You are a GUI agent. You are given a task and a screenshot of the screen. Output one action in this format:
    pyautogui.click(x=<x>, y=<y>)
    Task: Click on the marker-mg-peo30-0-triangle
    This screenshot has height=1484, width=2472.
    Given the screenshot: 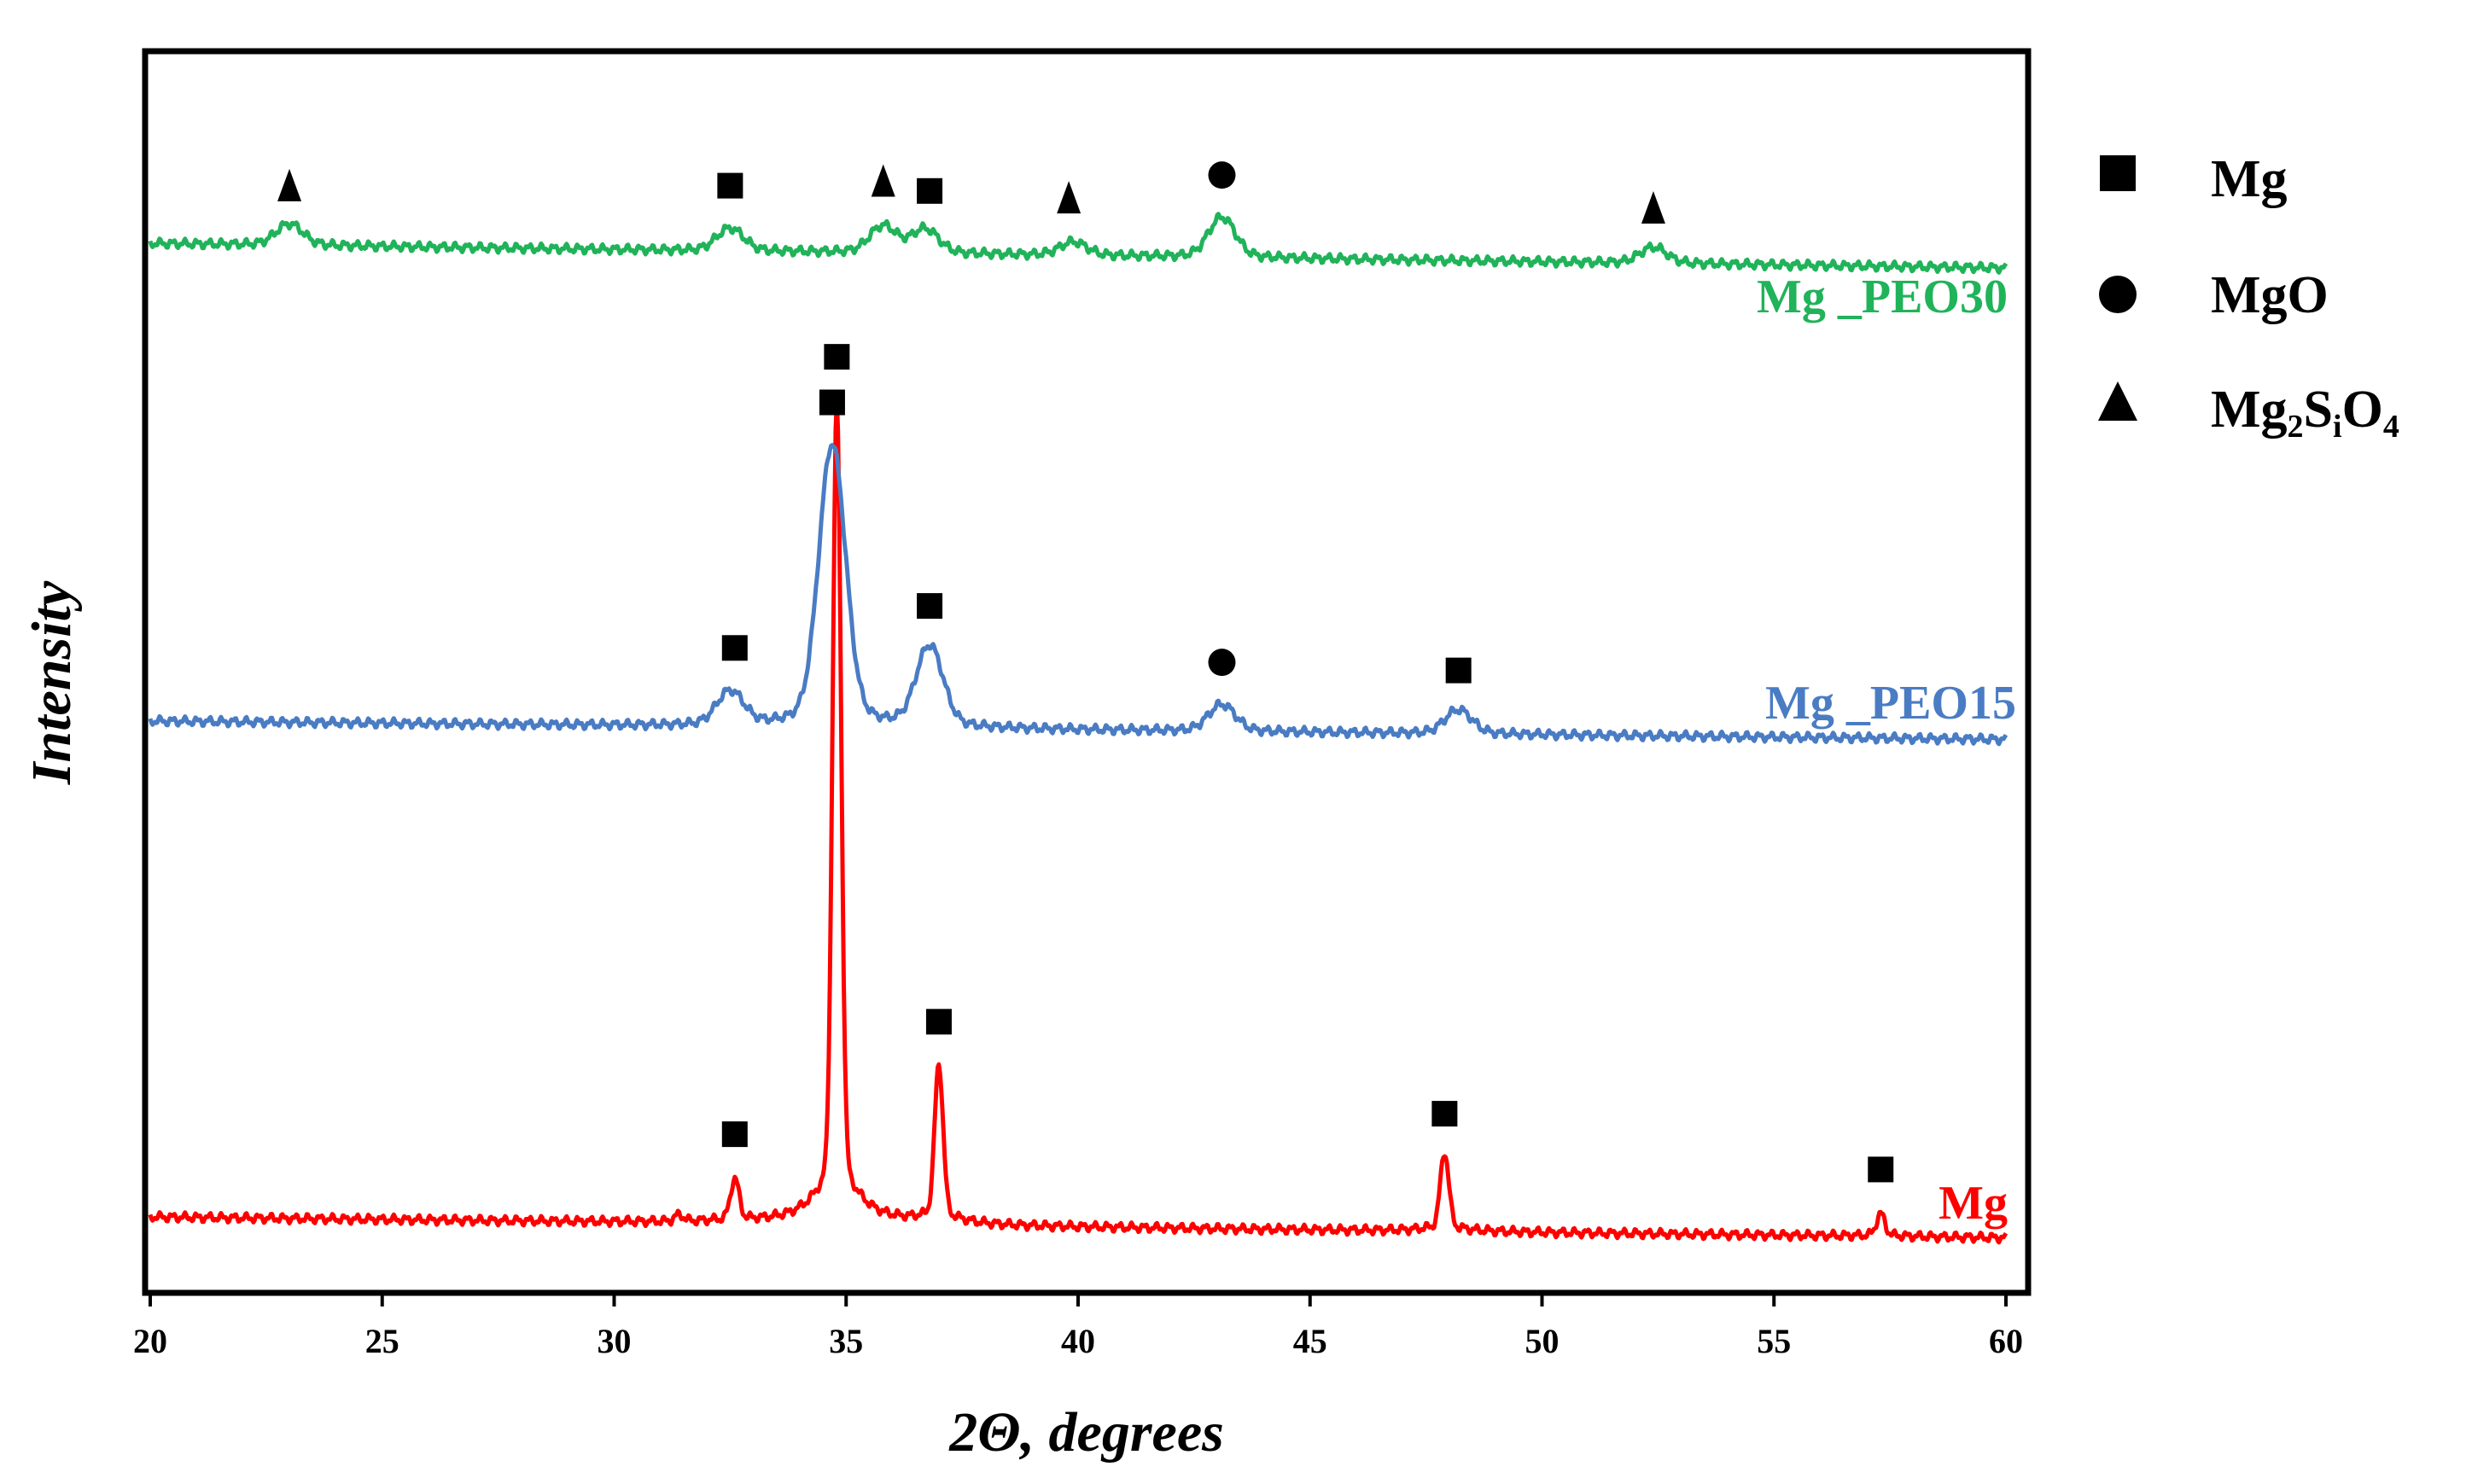 What is the action you would take?
    pyautogui.click(x=289, y=184)
    